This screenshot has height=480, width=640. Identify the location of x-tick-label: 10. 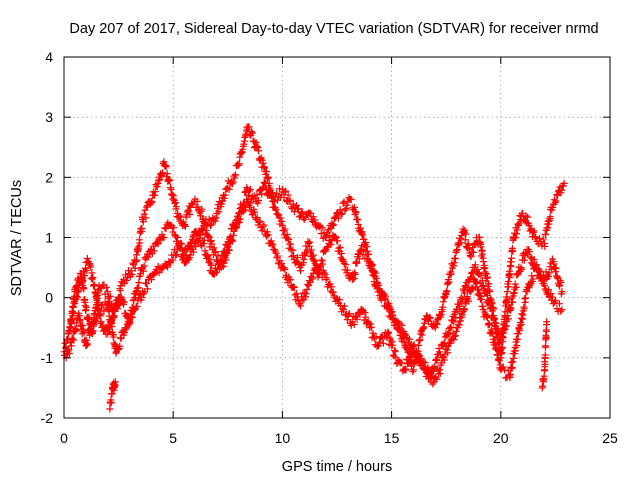
(283, 438).